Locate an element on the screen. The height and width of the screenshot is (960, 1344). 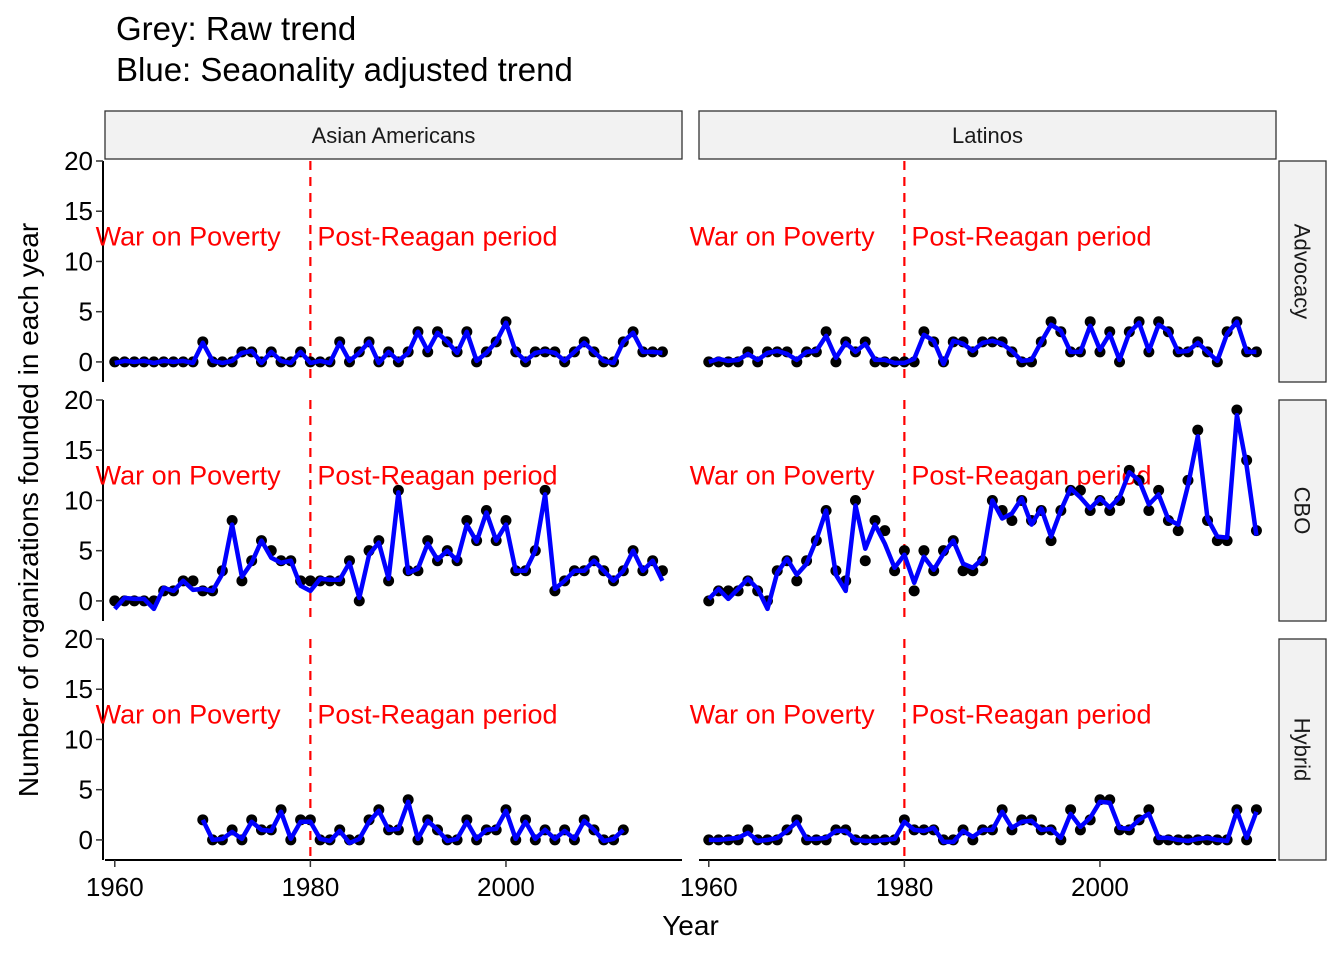
facet-strip-hybrid is located at coordinates (1302, 749).